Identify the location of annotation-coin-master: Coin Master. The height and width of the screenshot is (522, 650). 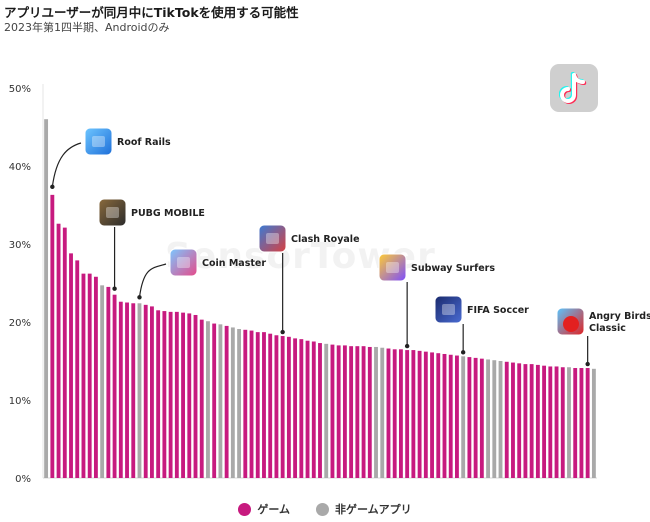
(201, 274).